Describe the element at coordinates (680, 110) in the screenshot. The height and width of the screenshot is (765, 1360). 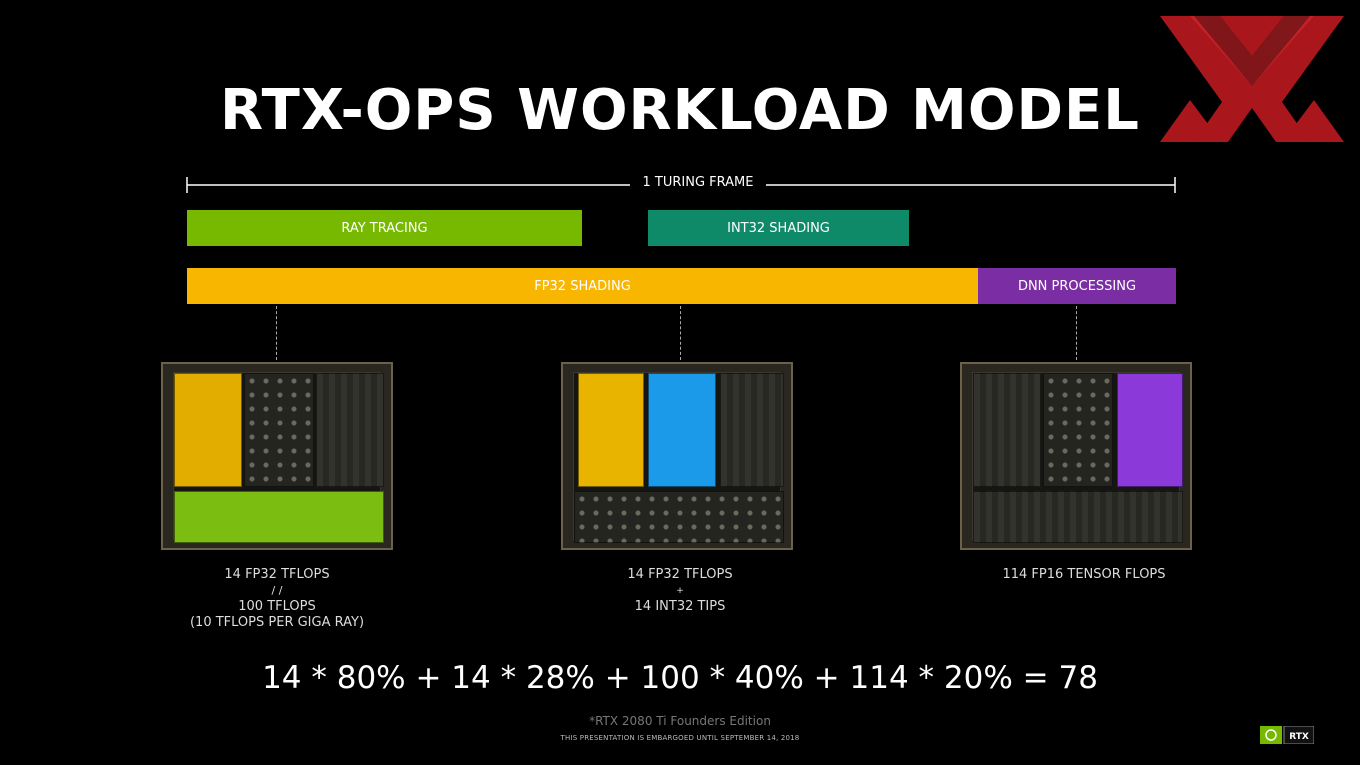
I see `page-title: RTX-OPS WORKLOAD MODEL` at that location.